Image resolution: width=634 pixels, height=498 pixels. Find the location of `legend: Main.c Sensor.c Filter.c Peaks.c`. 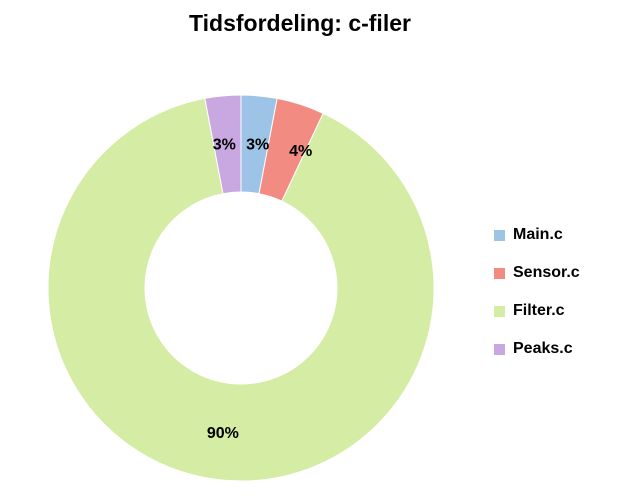

legend: Main.c Sensor.c Filter.c Peaks.c is located at coordinates (537, 292).